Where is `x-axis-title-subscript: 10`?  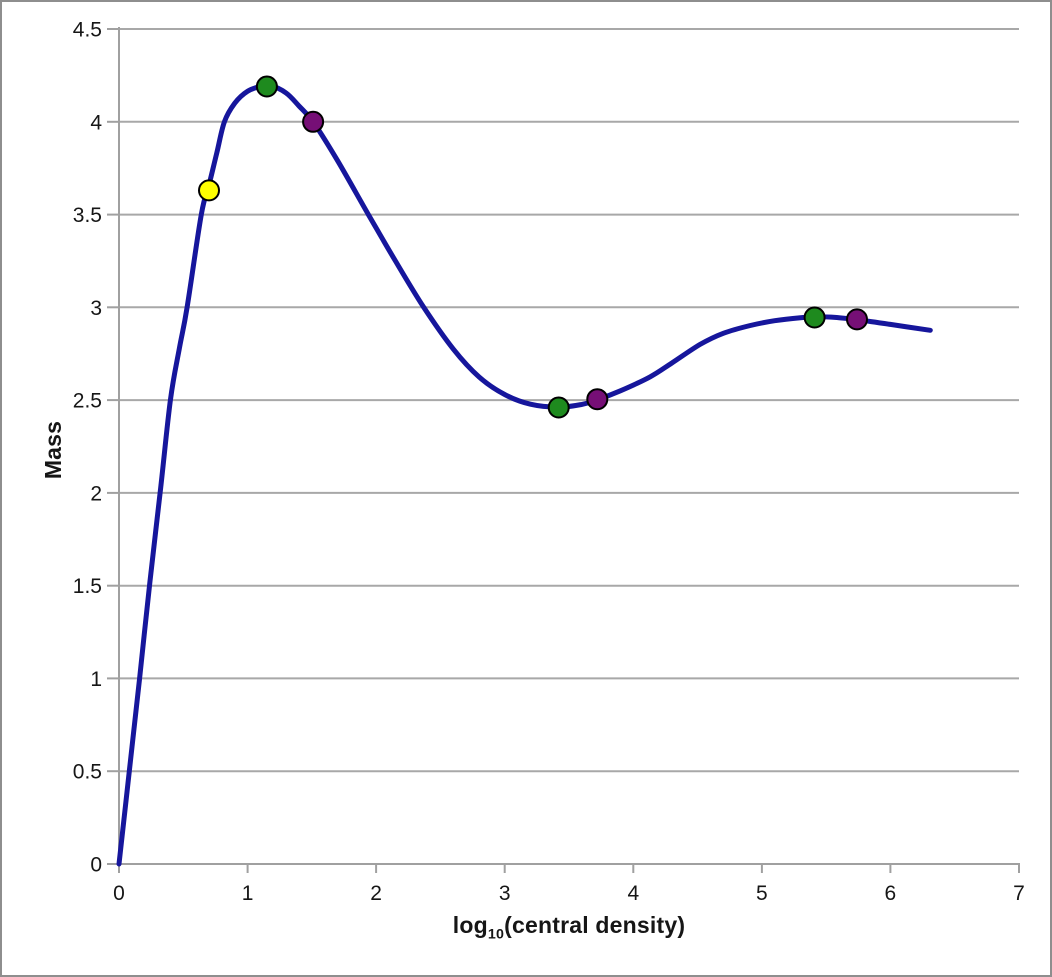
x-axis-title-subscript: 10 is located at coordinates (496, 934).